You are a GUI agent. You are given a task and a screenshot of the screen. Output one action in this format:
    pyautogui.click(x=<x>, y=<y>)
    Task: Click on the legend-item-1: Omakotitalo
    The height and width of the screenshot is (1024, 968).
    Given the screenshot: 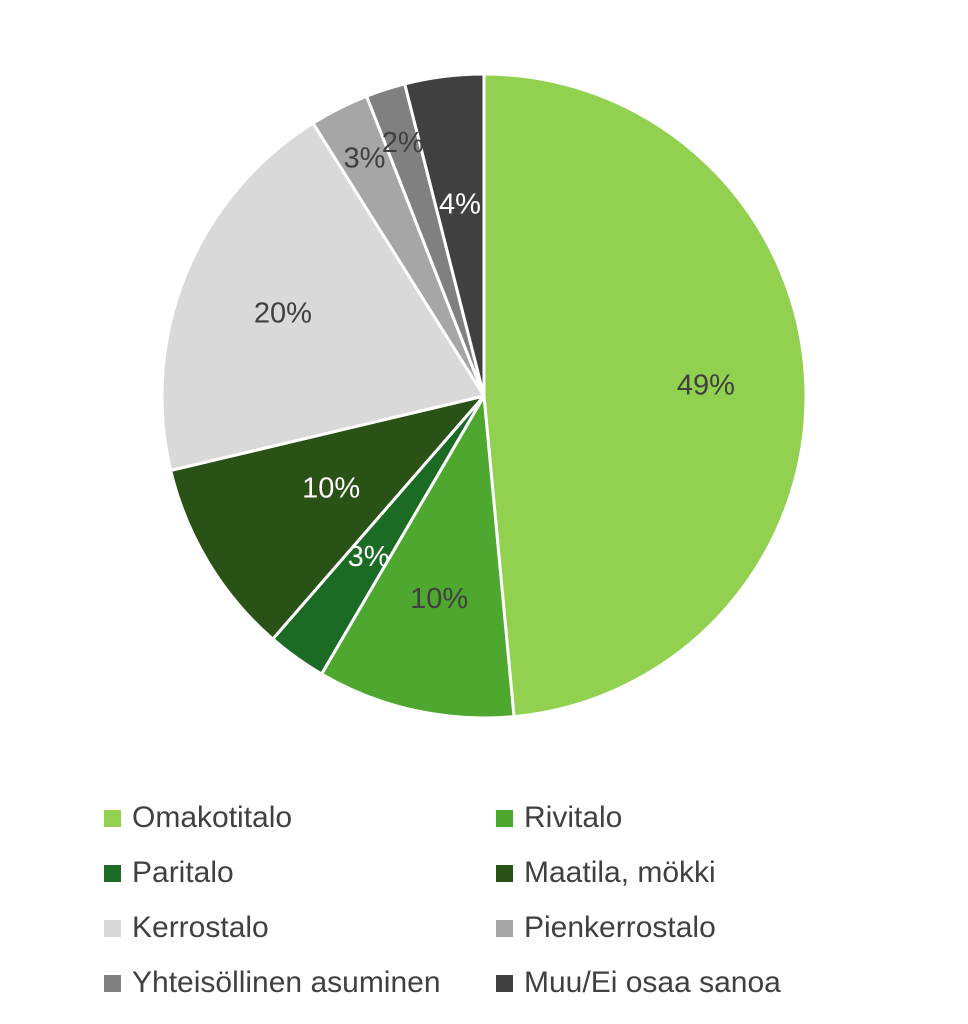 What is the action you would take?
    pyautogui.click(x=300, y=818)
    